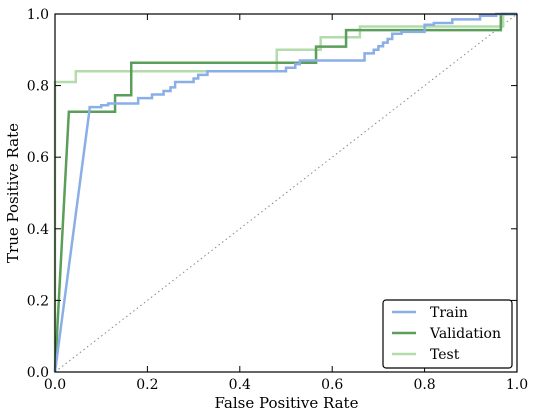  I want to click on legend-box, so click(447, 334).